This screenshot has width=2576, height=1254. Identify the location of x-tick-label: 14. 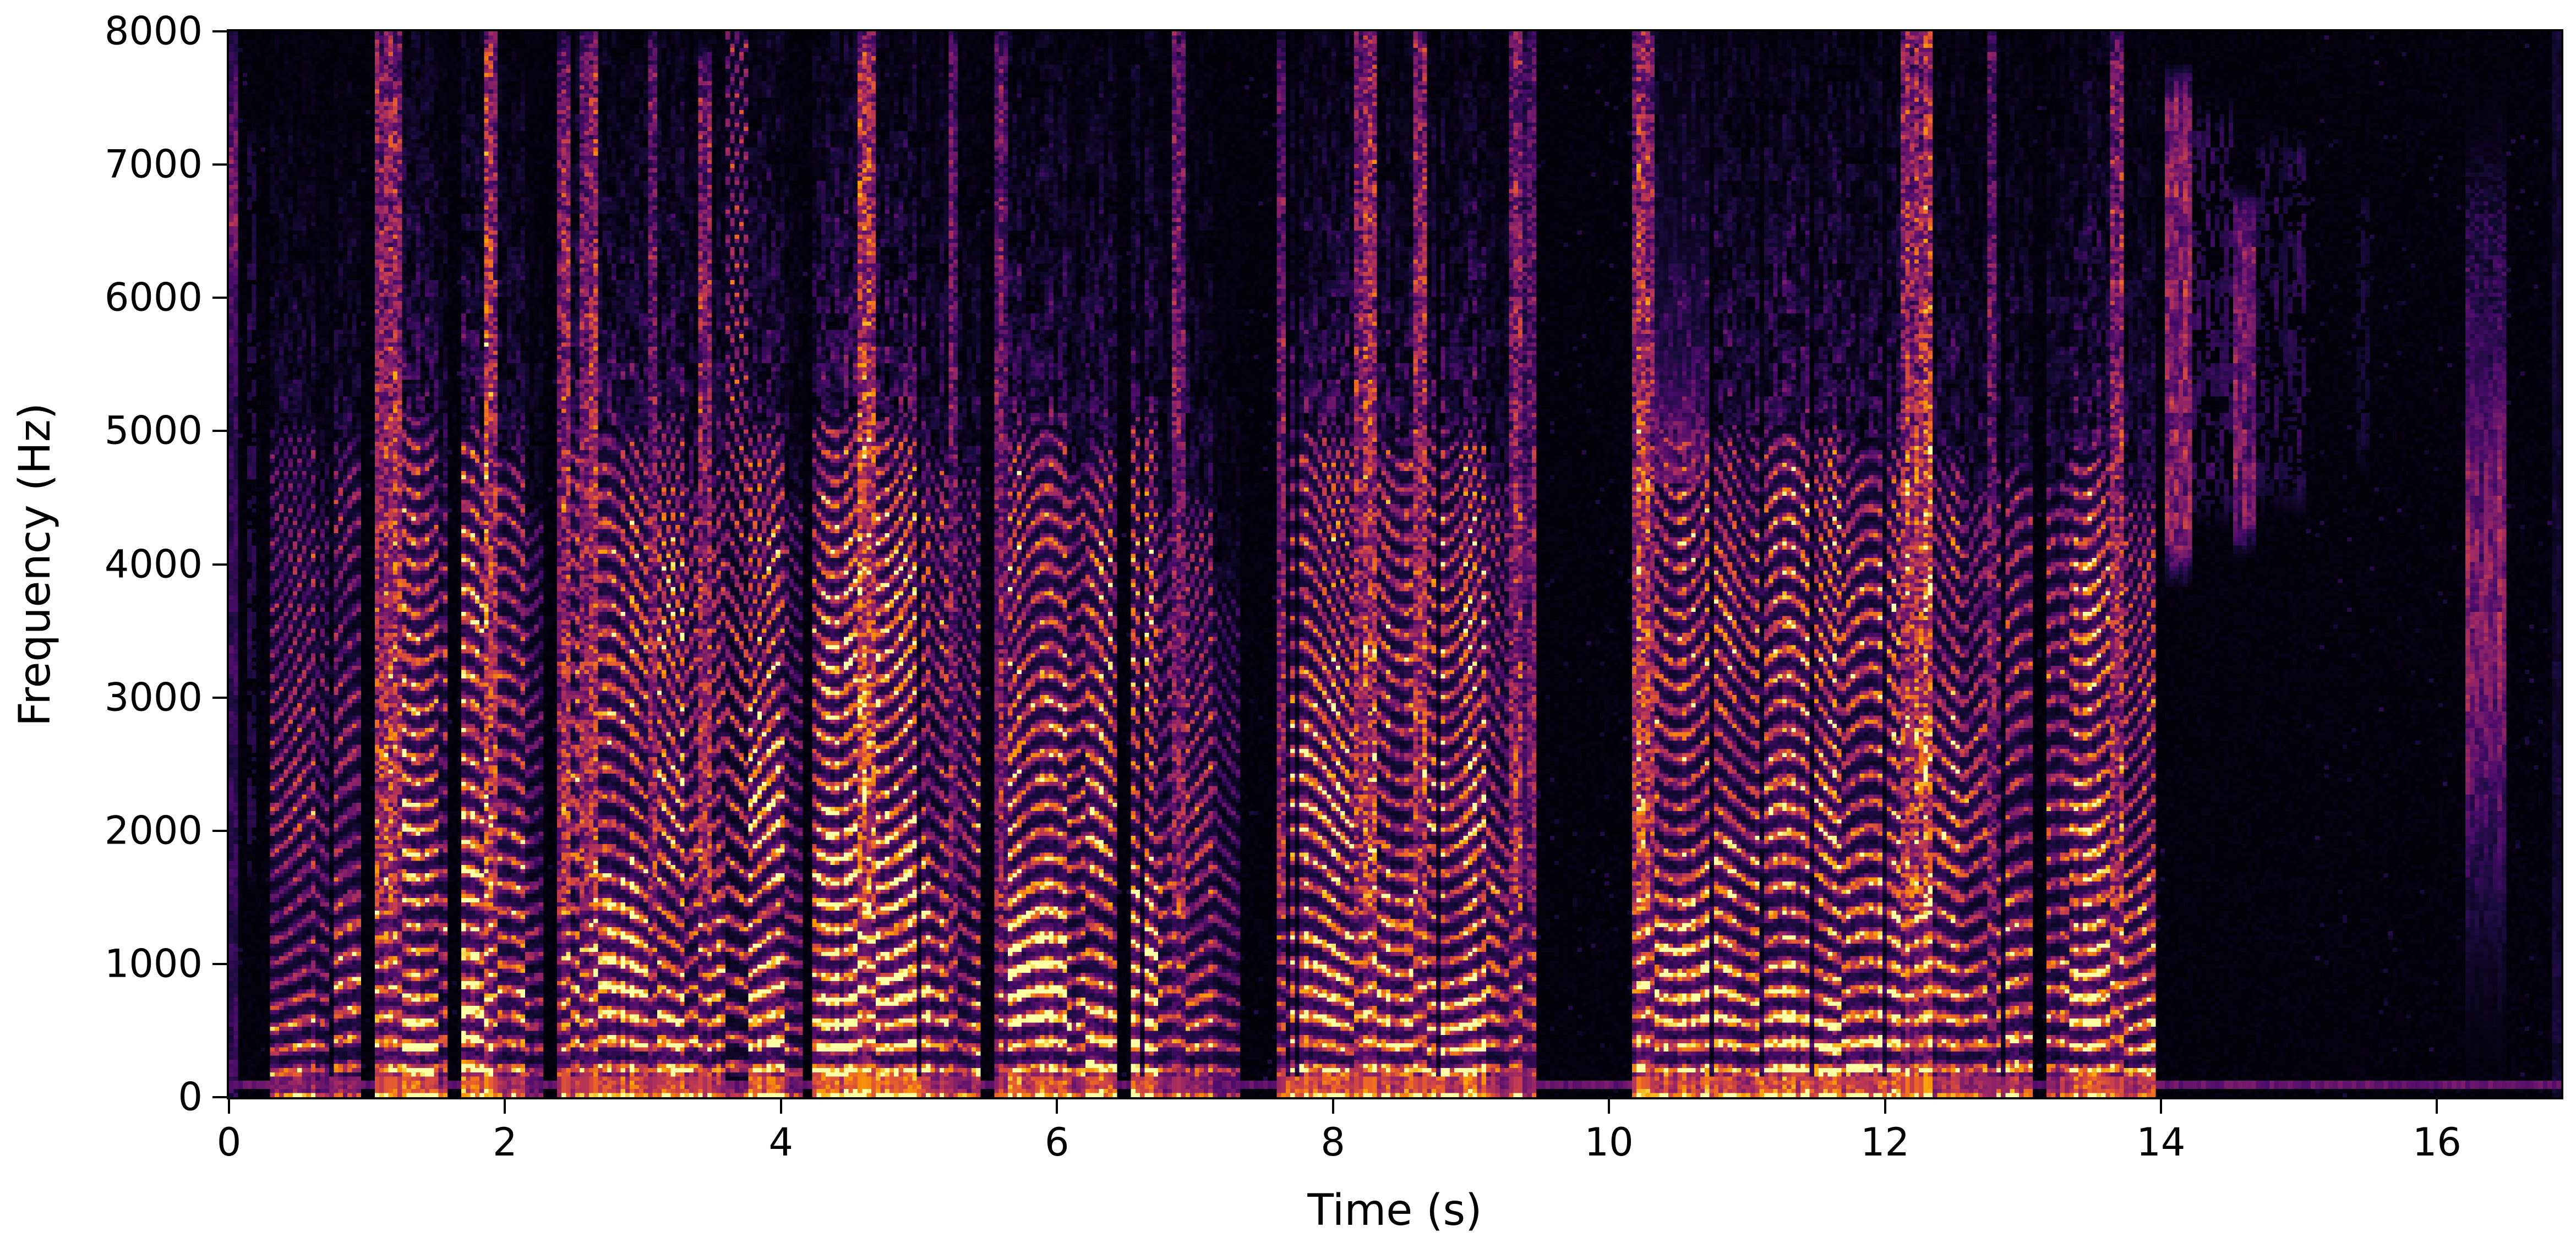
(2161, 1142).